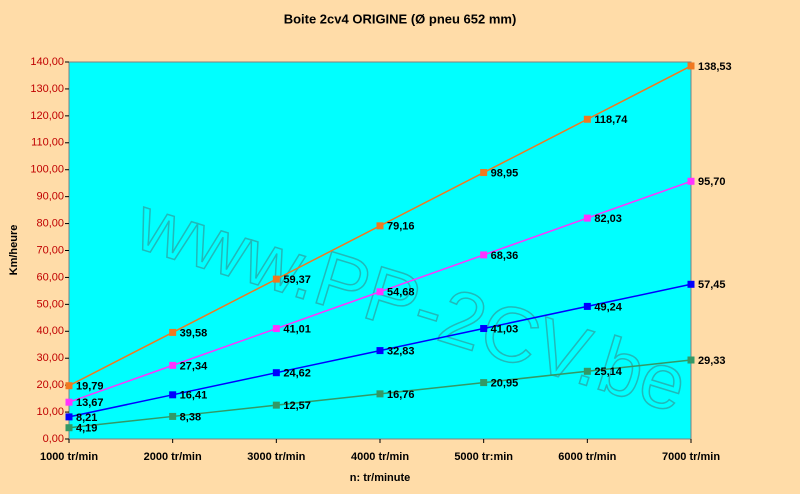 The height and width of the screenshot is (494, 800). What do you see at coordinates (400, 18) in the screenshot?
I see `chart-title: Boite 2cv4 ORIGINE (Ø pneu 652 mm)` at bounding box center [400, 18].